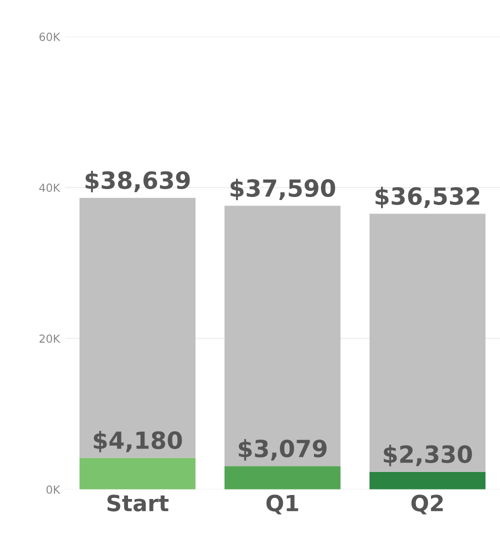 The image size is (500, 539). What do you see at coordinates (427, 504) in the screenshot?
I see `x-tick-label: Q2` at bounding box center [427, 504].